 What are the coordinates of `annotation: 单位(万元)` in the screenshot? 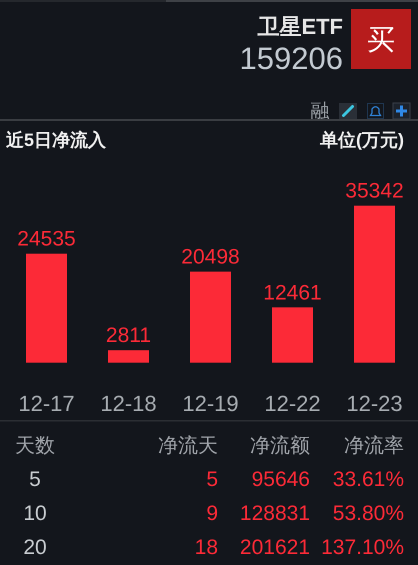 It's located at (362, 140).